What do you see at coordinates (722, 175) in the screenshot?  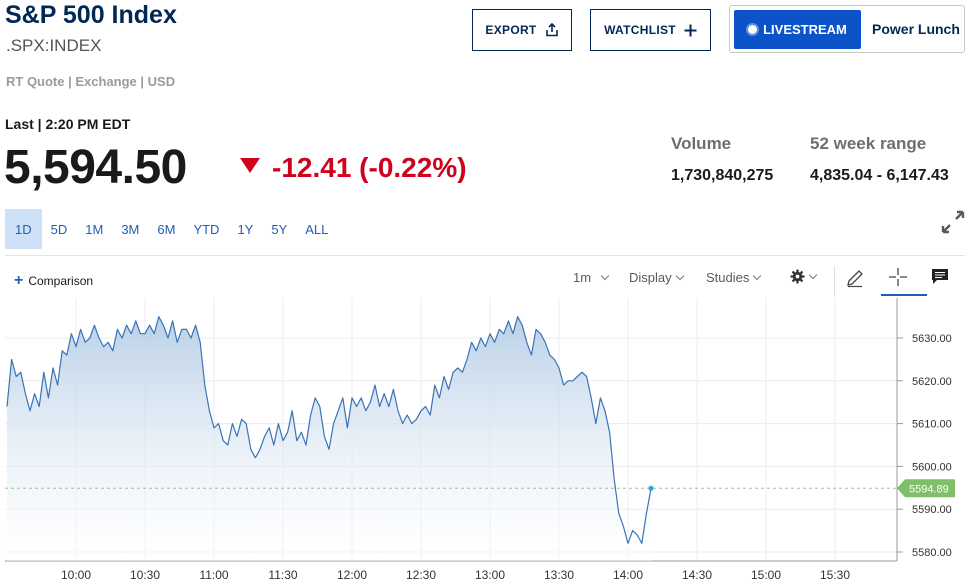 I see `volume-value: 1,730,840,275` at bounding box center [722, 175].